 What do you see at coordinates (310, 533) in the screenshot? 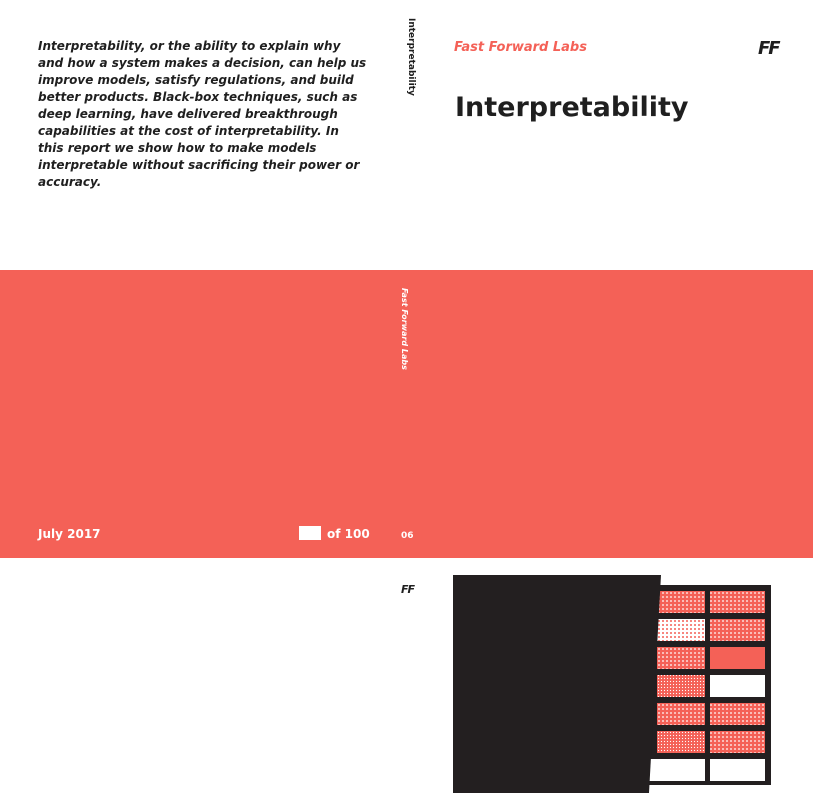
I see `edition-number-box` at bounding box center [310, 533].